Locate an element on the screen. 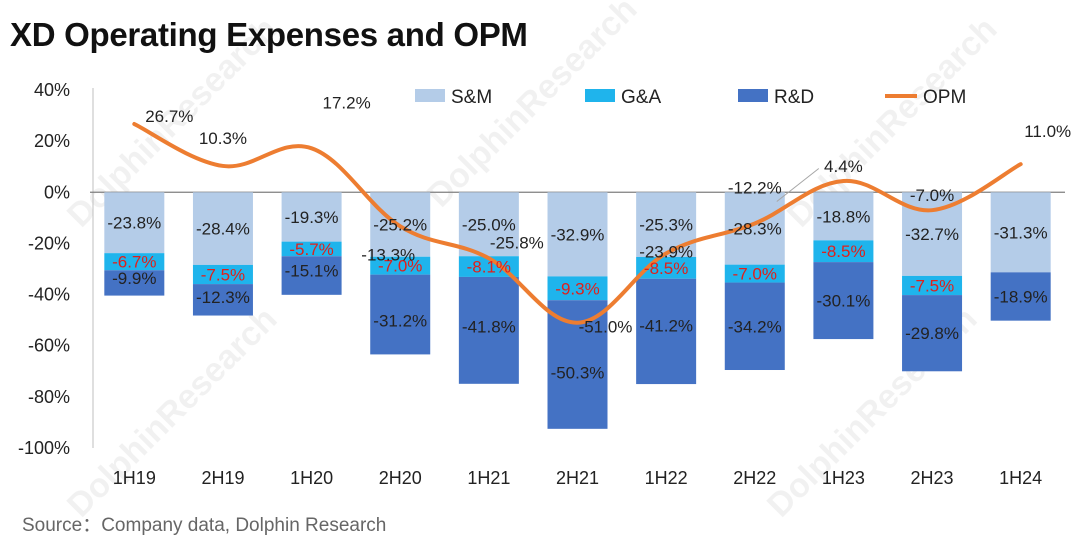  data-label-rd: -29.8% is located at coordinates (932, 333).